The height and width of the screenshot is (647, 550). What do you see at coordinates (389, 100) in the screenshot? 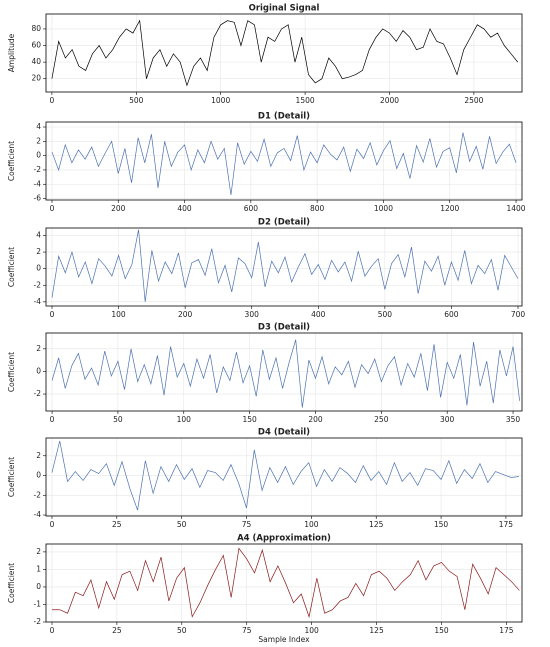
I see `x-tick-label: 2000` at bounding box center [389, 100].